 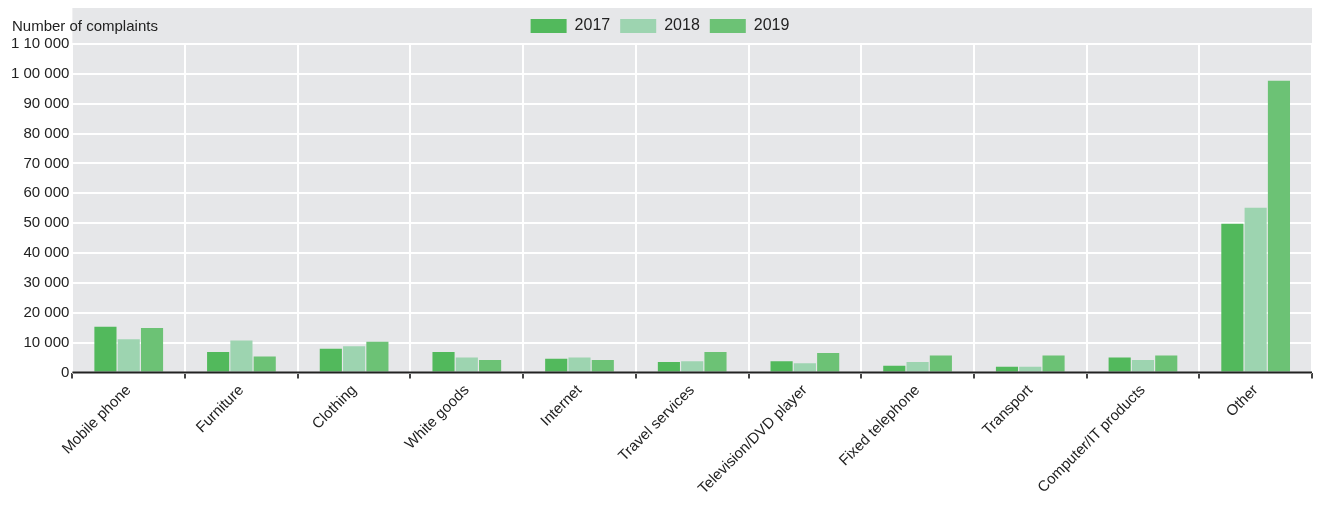 I want to click on y-tick-label: 1 00 000, so click(x=40, y=73).